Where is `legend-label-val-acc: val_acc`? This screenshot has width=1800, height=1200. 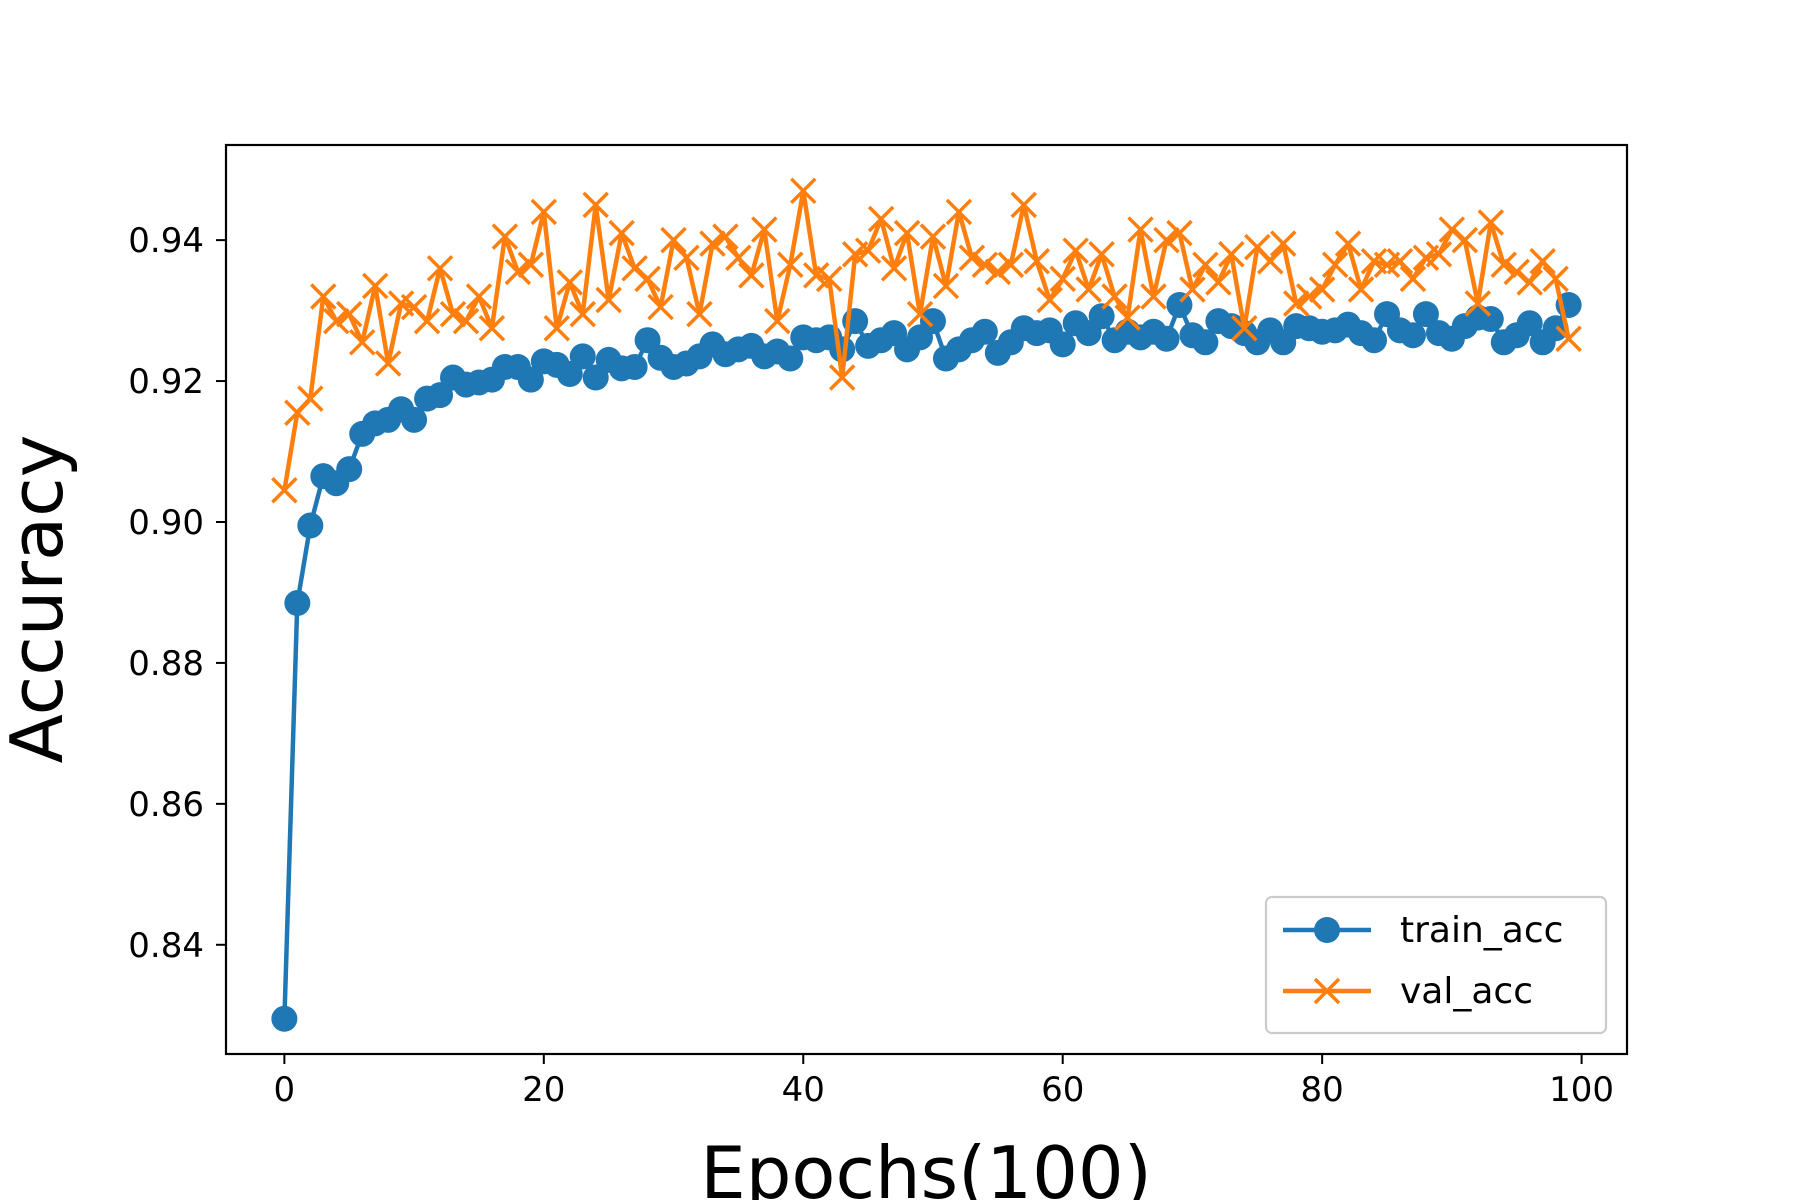
legend-label-val-acc: val_acc is located at coordinates (1466, 991).